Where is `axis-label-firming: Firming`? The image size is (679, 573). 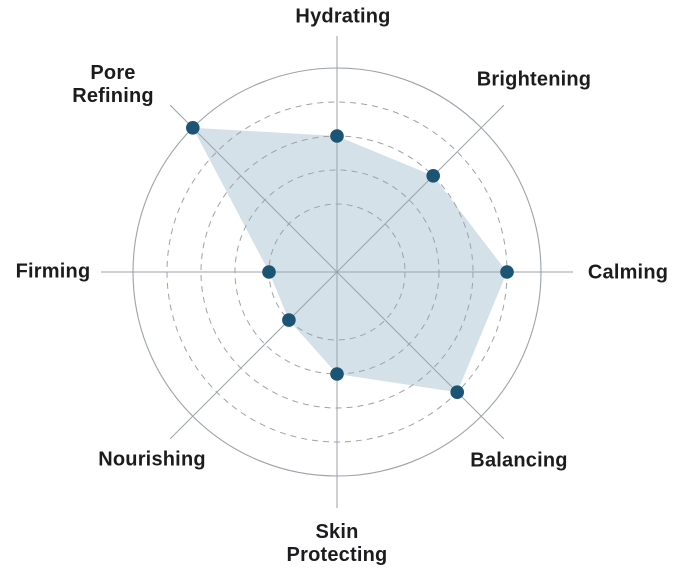 axis-label-firming: Firming is located at coordinates (53, 271).